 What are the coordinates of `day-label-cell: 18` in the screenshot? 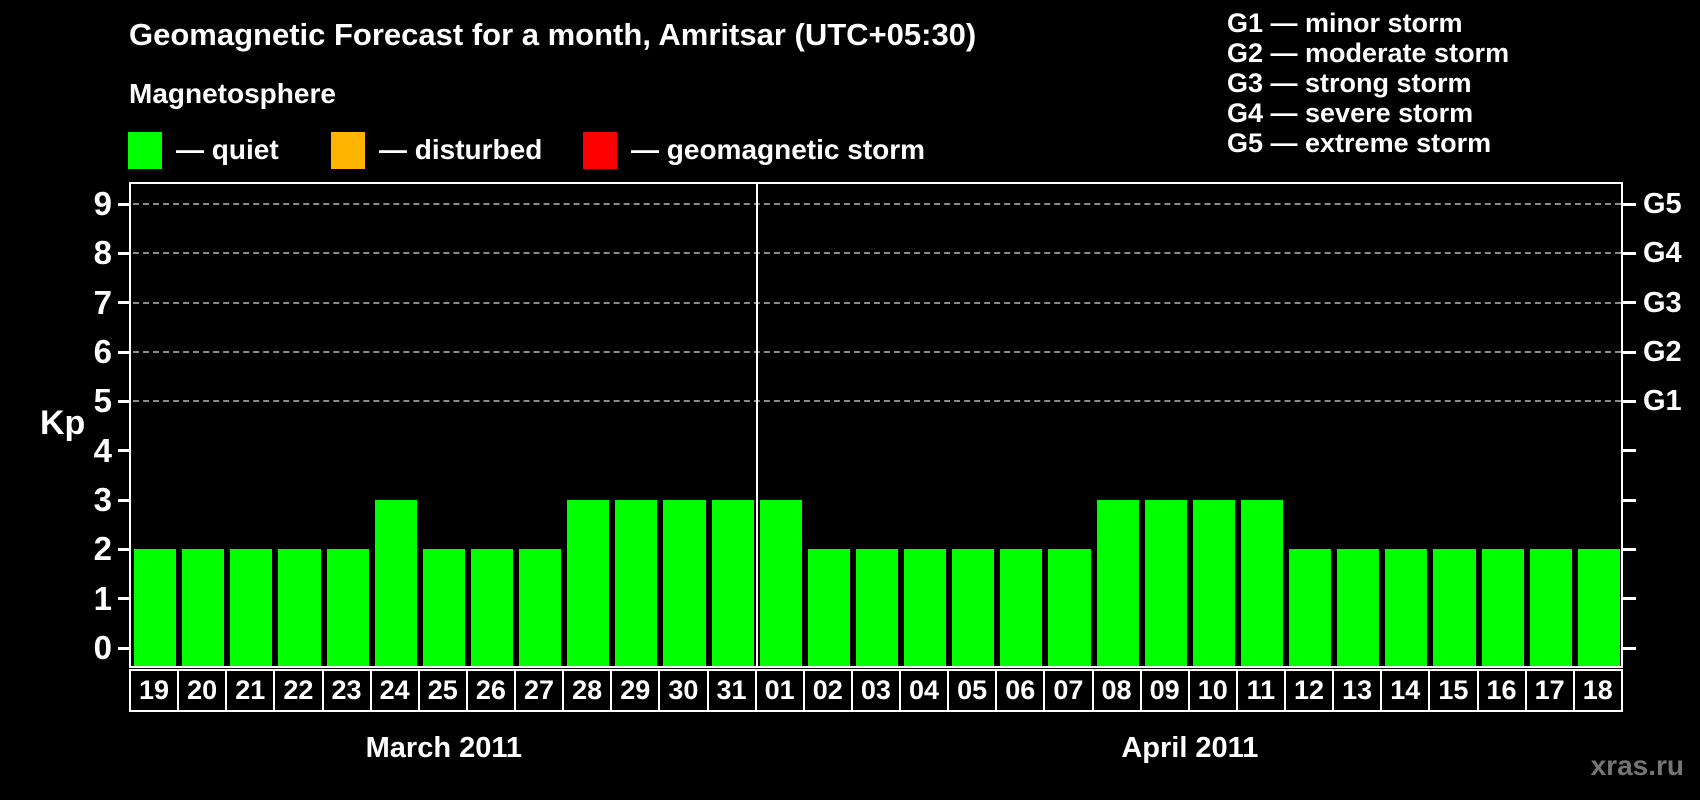 It's located at (1597, 690).